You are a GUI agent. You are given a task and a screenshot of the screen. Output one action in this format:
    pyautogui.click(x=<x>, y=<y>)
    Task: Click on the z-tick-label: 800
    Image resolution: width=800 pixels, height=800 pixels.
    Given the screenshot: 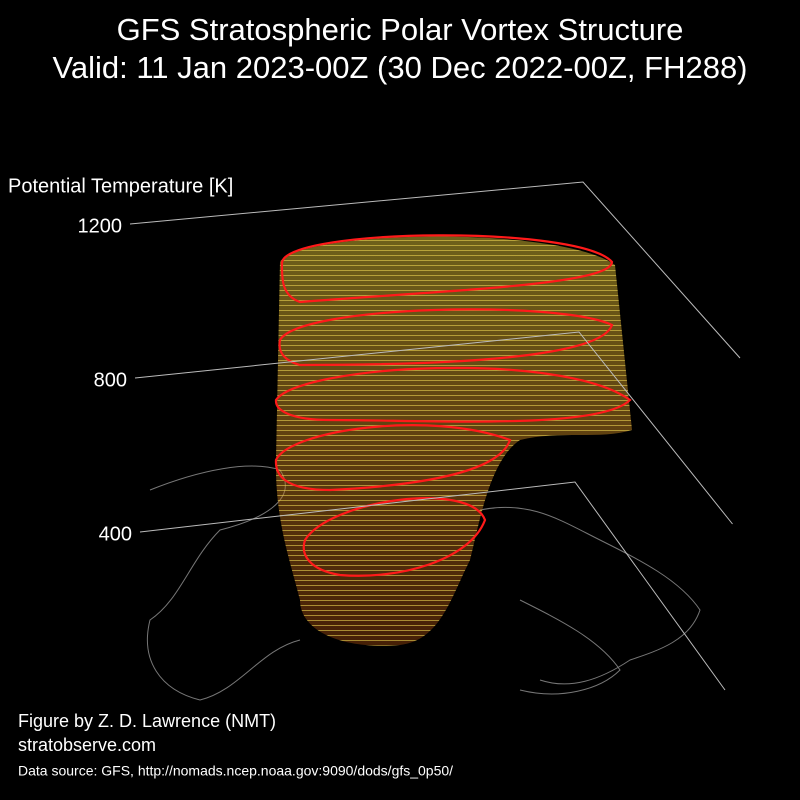 What is the action you would take?
    pyautogui.click(x=110, y=380)
    